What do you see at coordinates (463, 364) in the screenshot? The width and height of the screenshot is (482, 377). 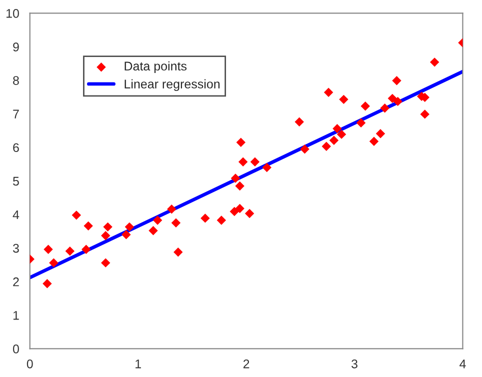 I see `x-tick-label: 4` at bounding box center [463, 364].